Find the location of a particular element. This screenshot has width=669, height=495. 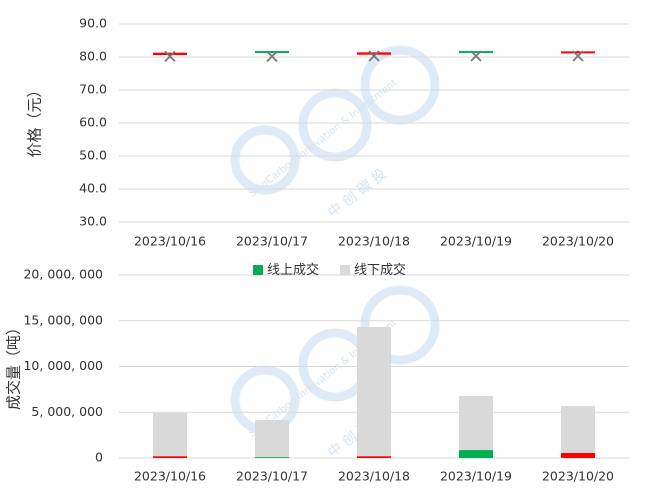

y-tick-label: 15, 000, 000 is located at coordinates (63, 319).